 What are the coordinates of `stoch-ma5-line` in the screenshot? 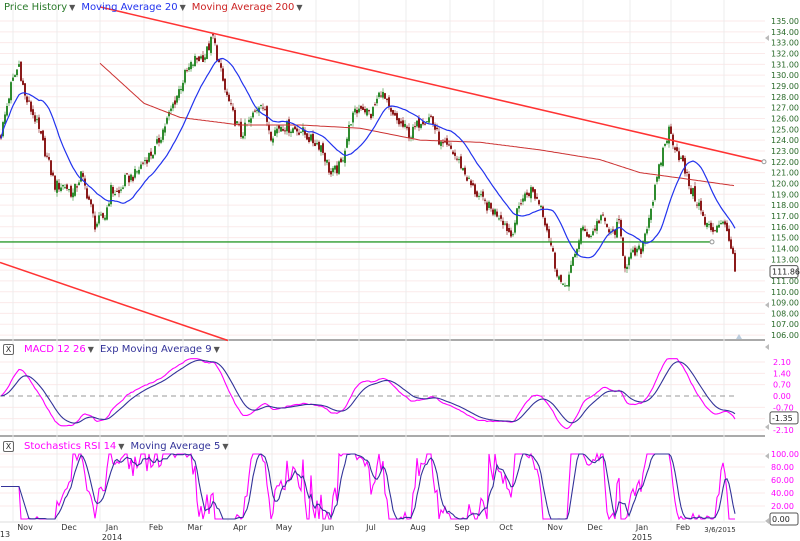 It's located at (368, 486).